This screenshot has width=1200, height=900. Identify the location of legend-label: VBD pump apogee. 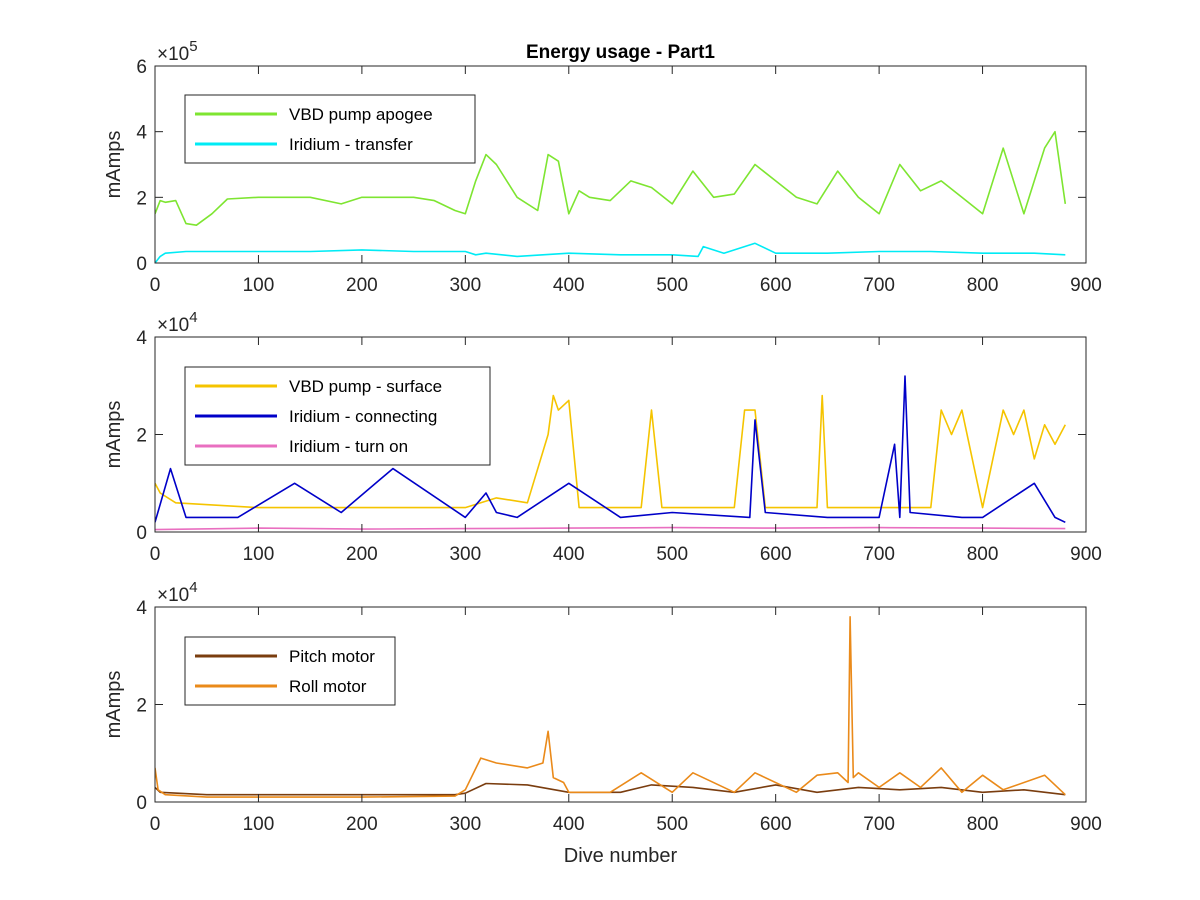
(361, 114).